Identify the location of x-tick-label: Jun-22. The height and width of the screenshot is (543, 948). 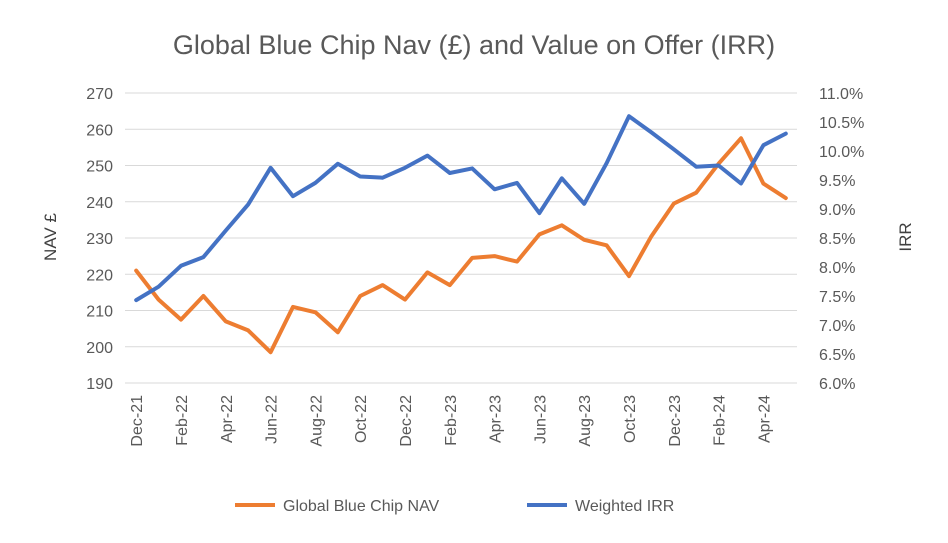
(272, 419).